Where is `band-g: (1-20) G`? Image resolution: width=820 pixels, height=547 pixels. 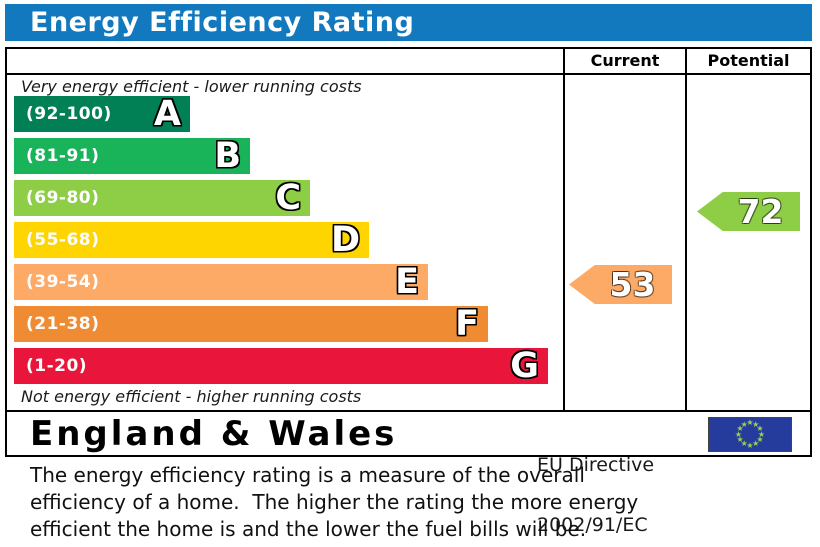 band-g: (1-20) G is located at coordinates (281, 366).